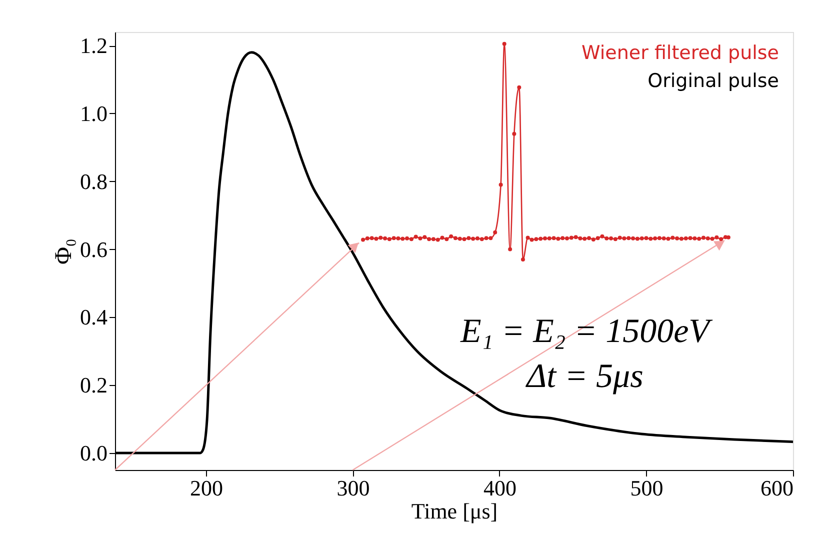  Describe the element at coordinates (94, 453) in the screenshot. I see `y-tick-label: 0.0` at that location.